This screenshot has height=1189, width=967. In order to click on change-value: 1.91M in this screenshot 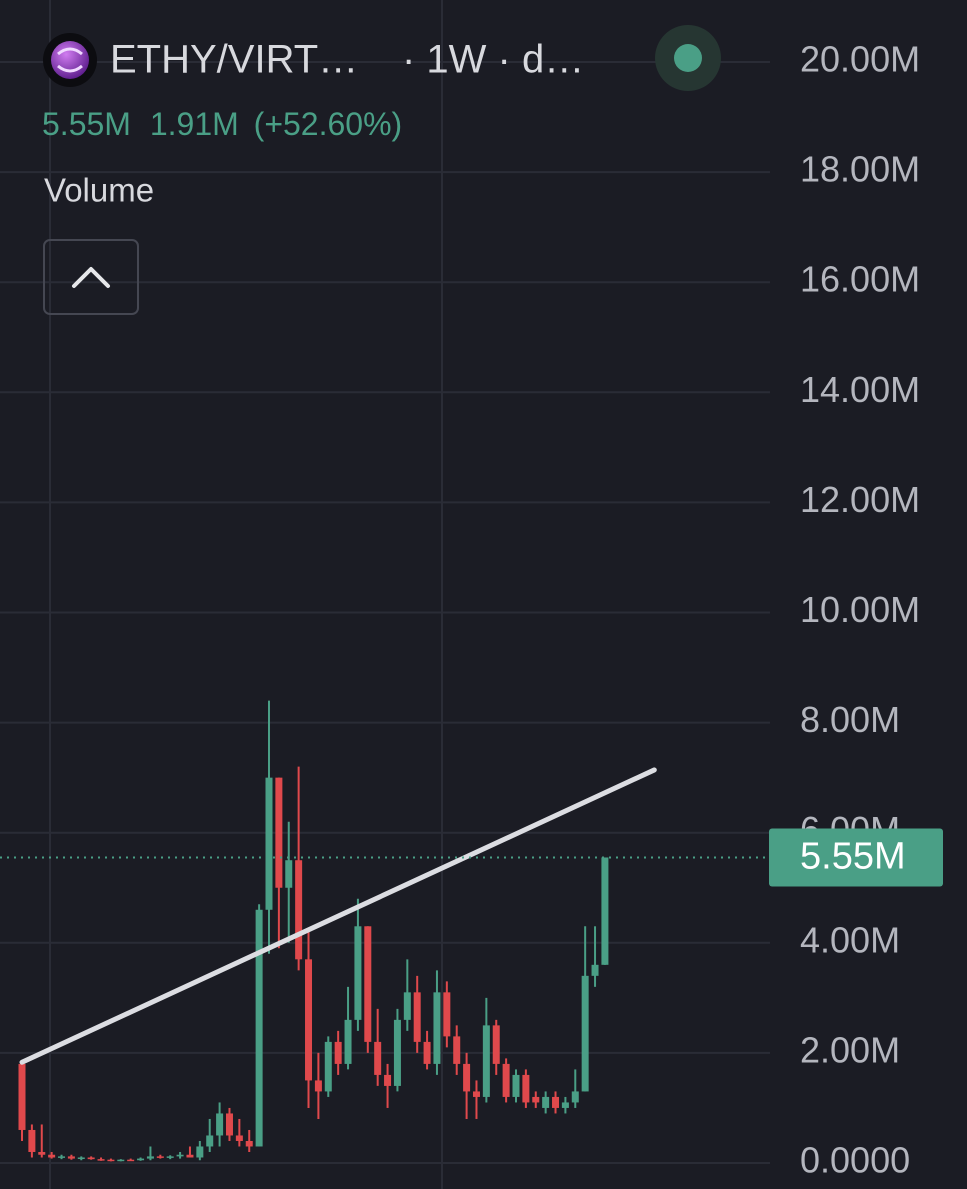, I will do `click(194, 124)`.